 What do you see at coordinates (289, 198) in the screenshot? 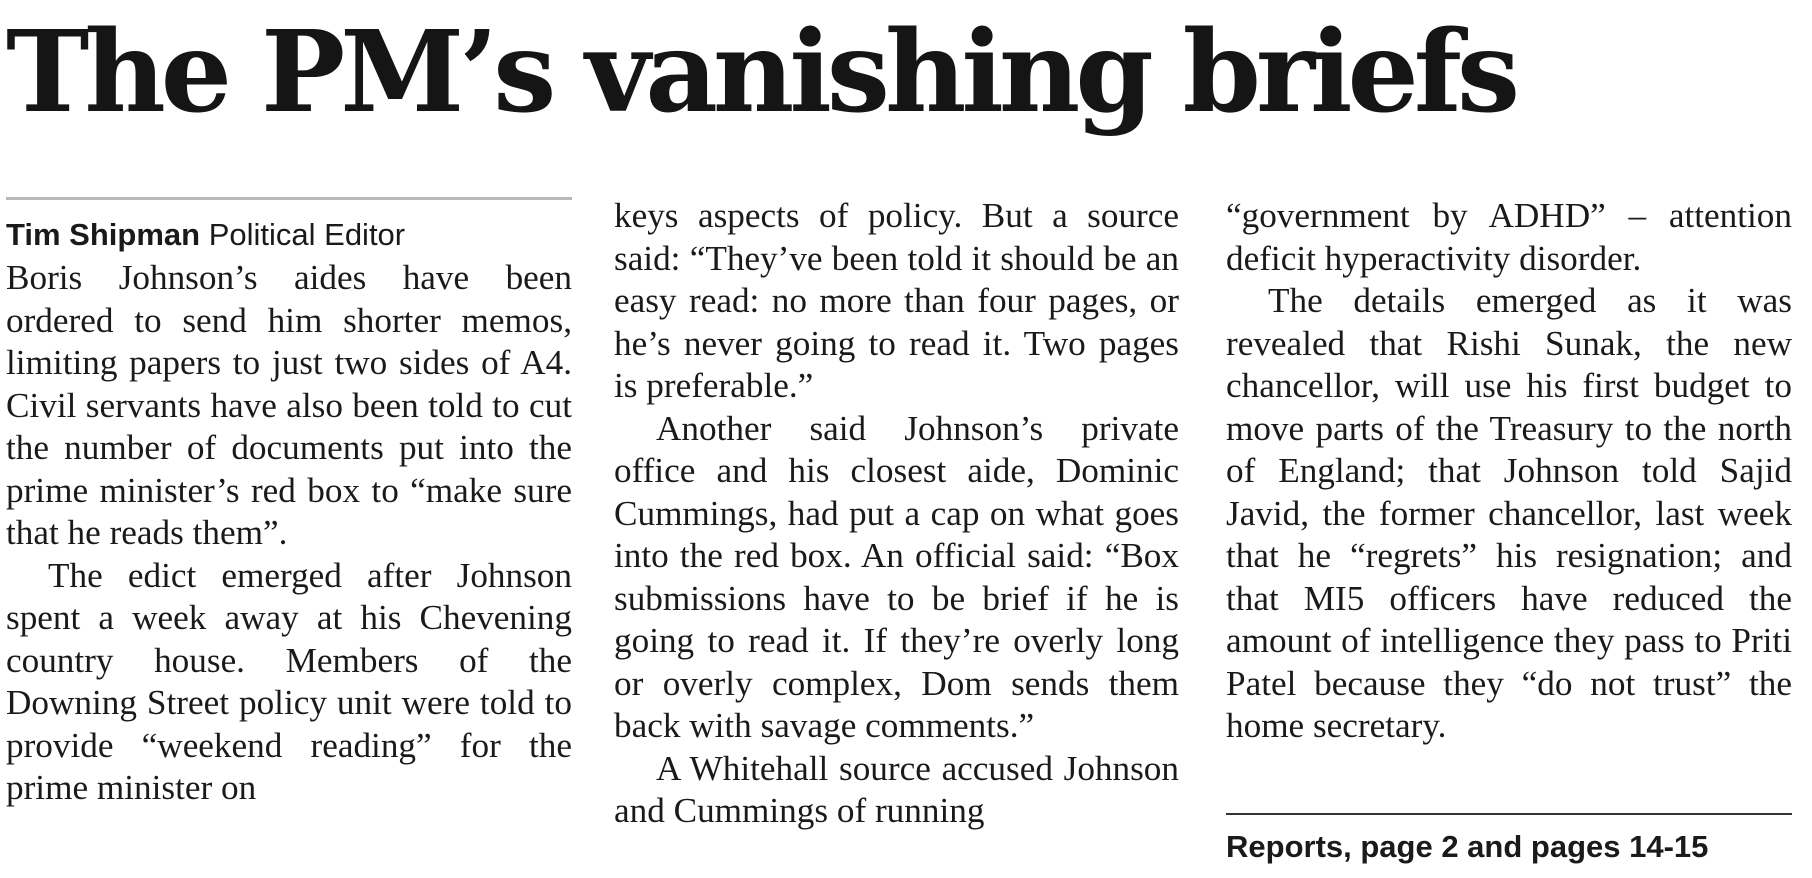
I see `byline-rule` at bounding box center [289, 198].